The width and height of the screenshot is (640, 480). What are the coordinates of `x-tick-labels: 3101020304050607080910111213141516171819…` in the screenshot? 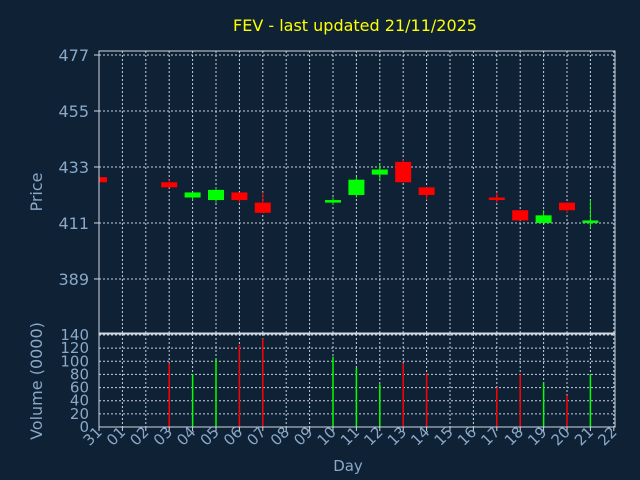 It's located at (350, 436).